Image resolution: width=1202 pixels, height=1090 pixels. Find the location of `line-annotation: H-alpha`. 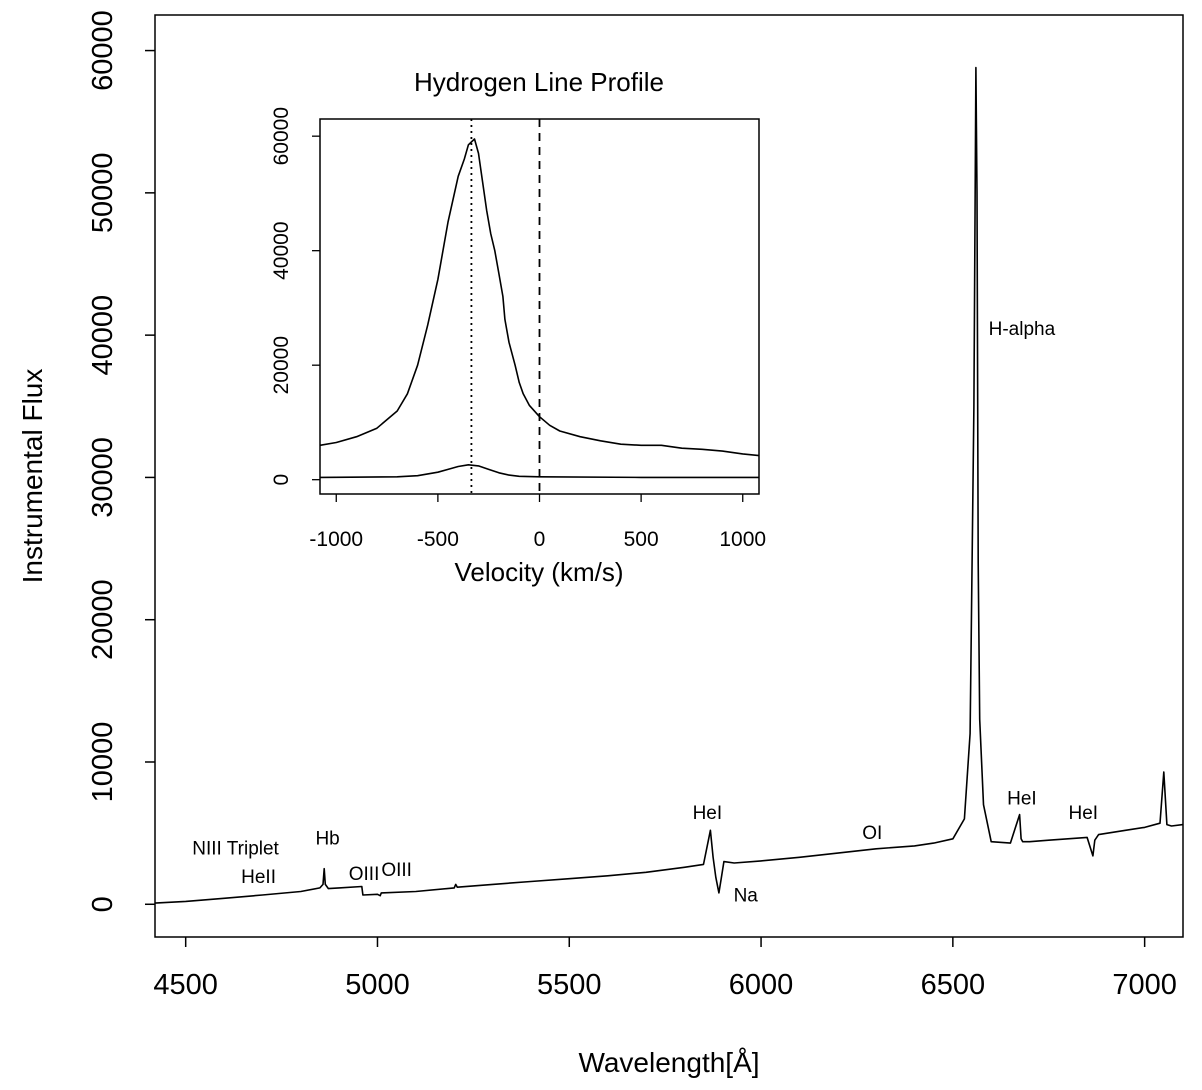

line-annotation: H-alpha is located at coordinates (1022, 329).